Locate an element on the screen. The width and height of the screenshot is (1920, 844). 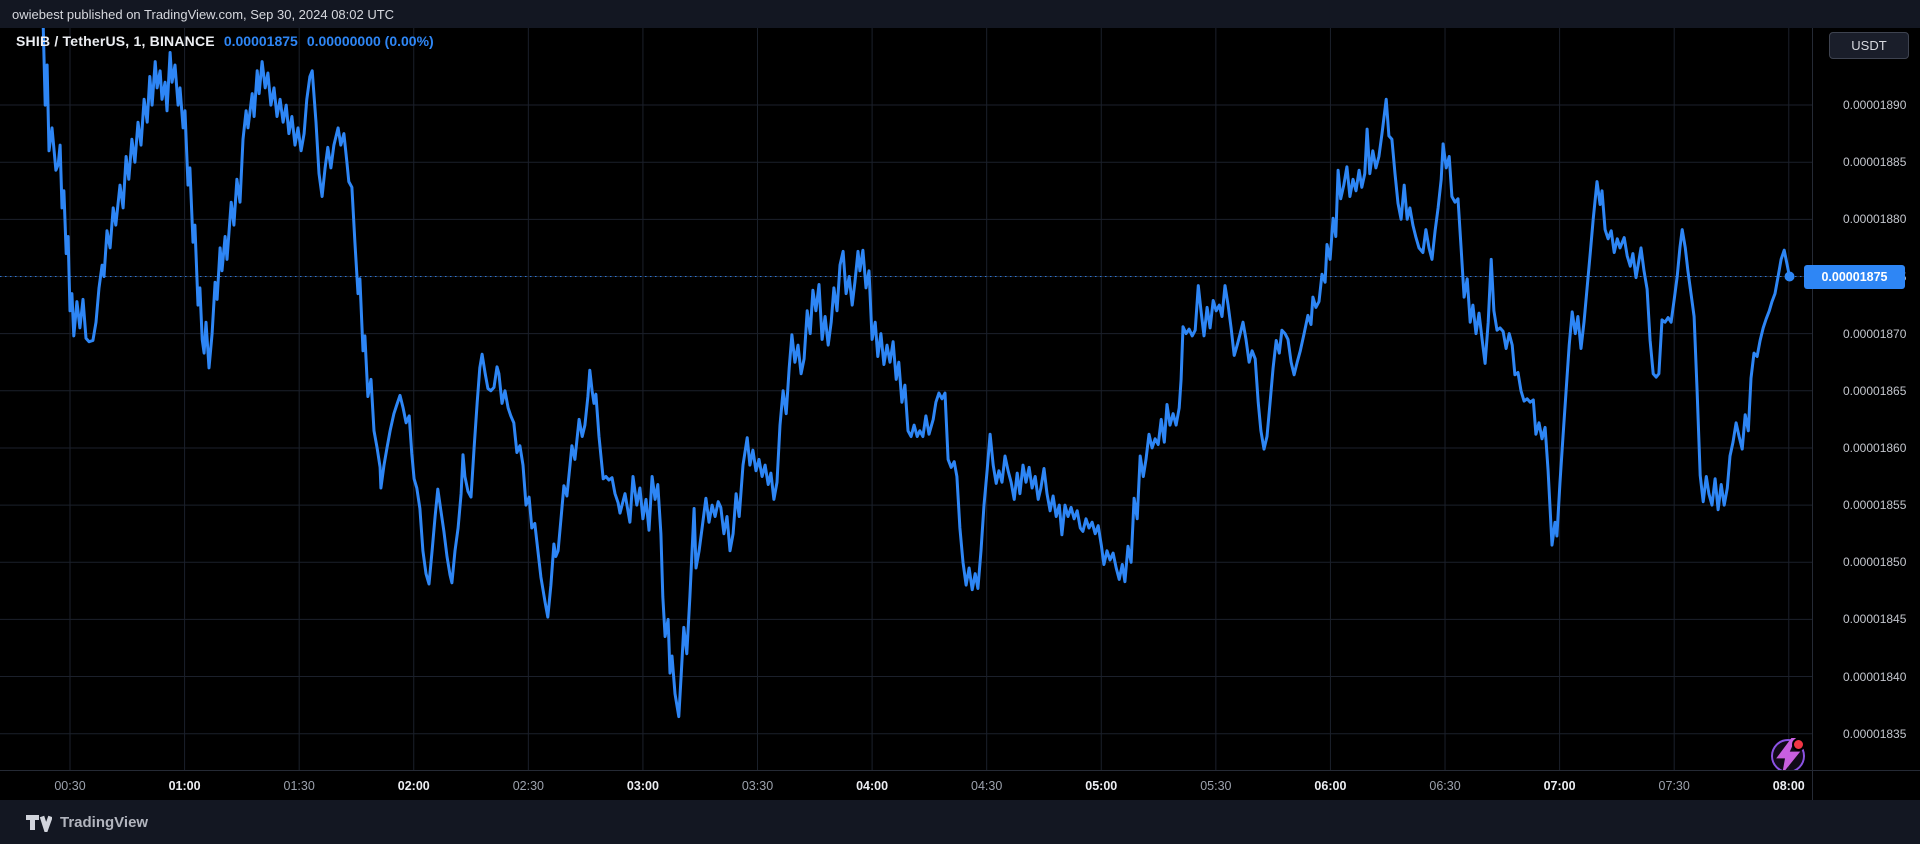
time-axis-label: 07:30 is located at coordinates (1674, 786).